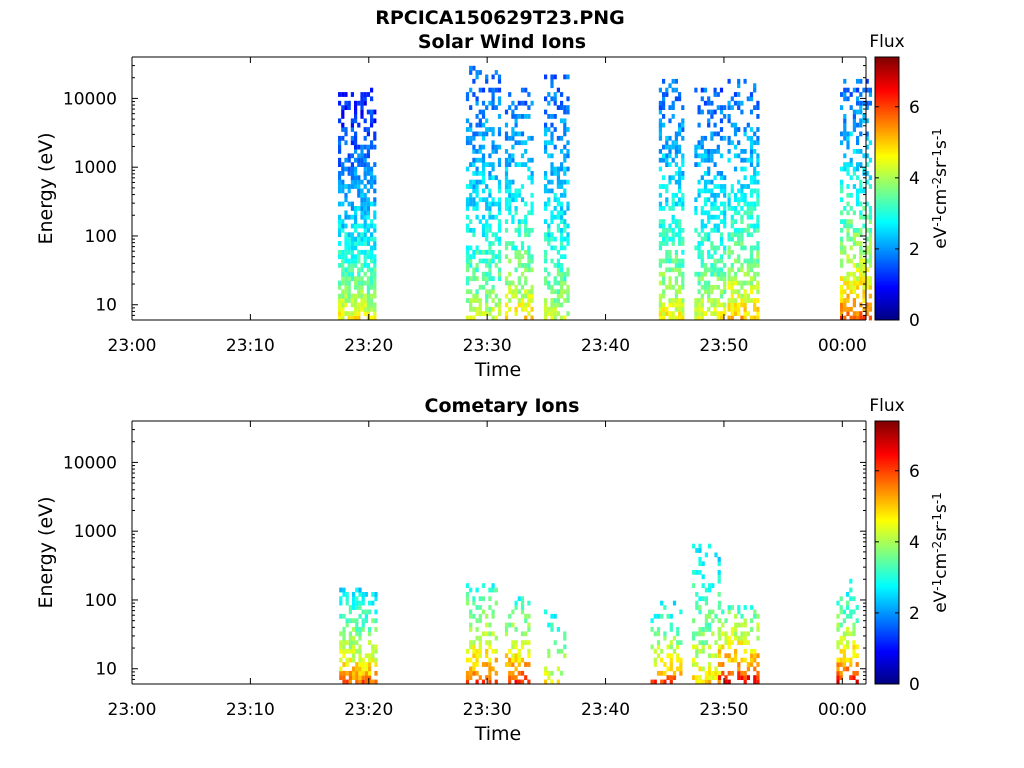  Describe the element at coordinates (368, 710) in the screenshot. I see `x-tick-label: 23:20` at that location.